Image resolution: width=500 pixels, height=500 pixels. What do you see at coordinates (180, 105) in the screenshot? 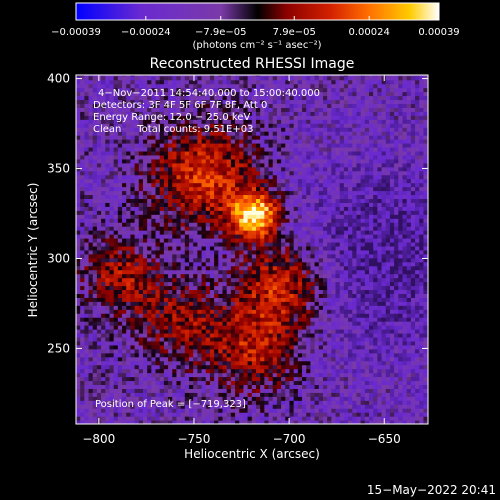
I see `annotation-detectors: Detectors: 3F 4F 5F 6F 7F 8F, Att 0` at bounding box center [180, 105].